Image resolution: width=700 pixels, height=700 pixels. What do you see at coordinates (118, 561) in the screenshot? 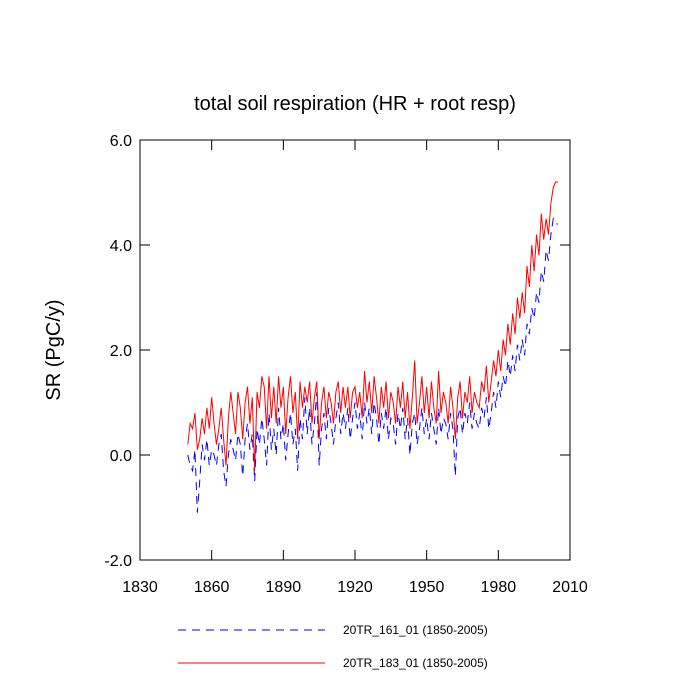
I see `y-tick-label: -2.0` at bounding box center [118, 561].